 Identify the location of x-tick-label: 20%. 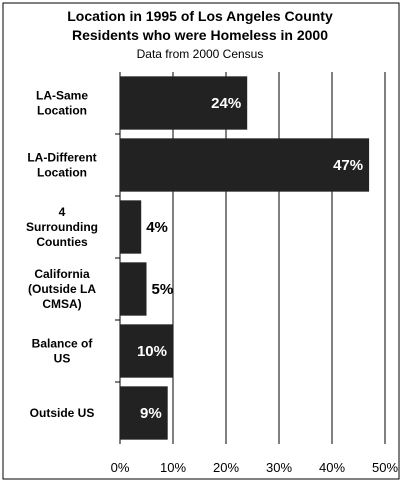
(226, 467).